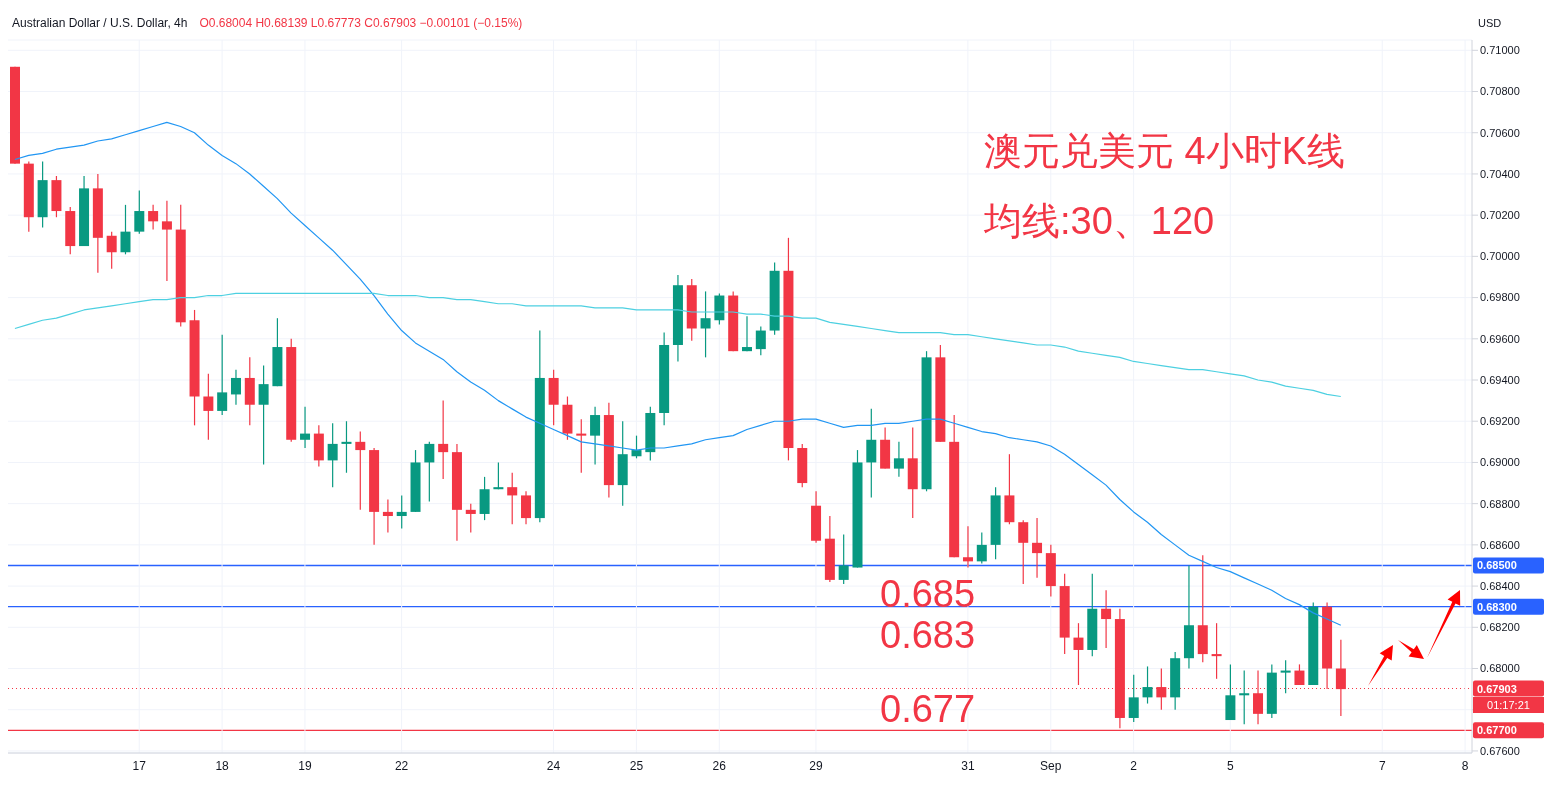  I want to click on annotation: 0.685, so click(928, 594).